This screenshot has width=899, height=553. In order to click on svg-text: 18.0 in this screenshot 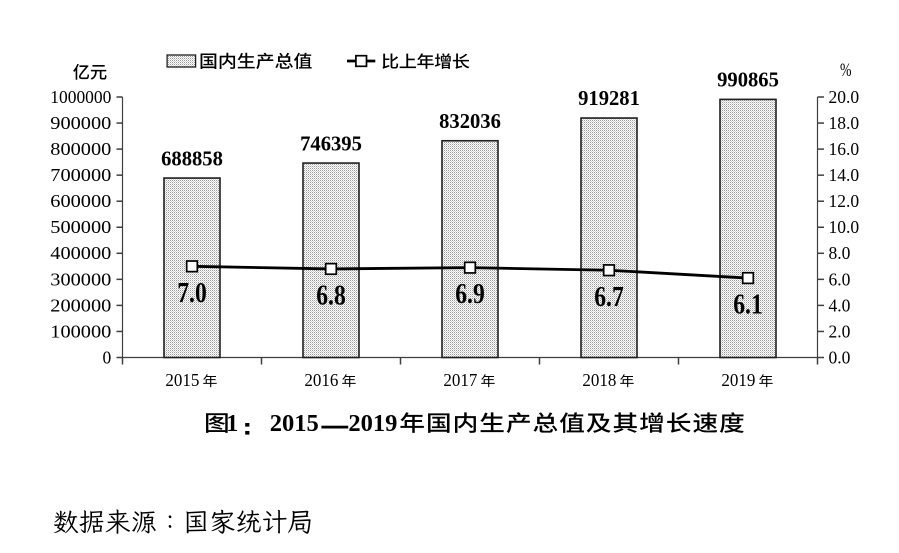, I will do `click(844, 123)`.